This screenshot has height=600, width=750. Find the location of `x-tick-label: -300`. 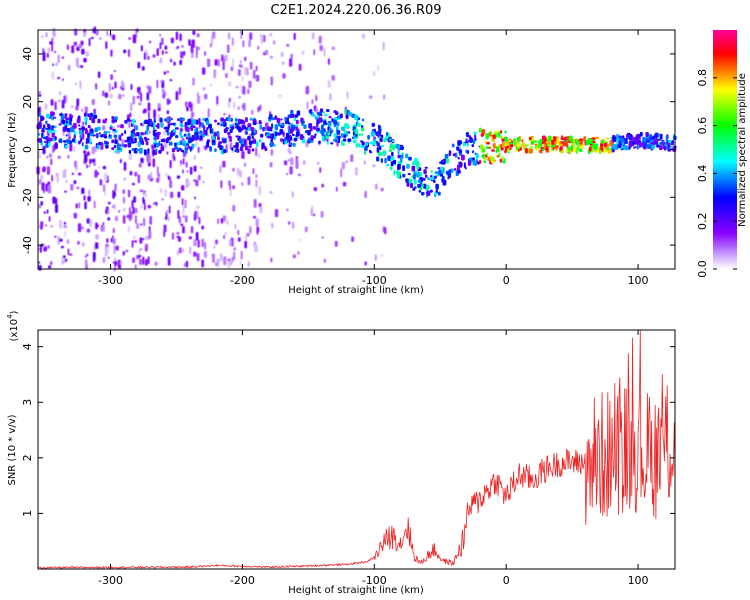

x-tick-label: -300 is located at coordinates (110, 280).